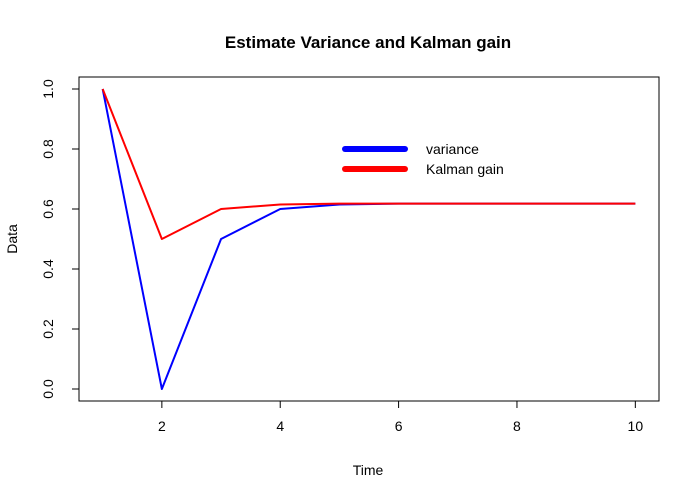 This screenshot has width=700, height=500. What do you see at coordinates (48, 209) in the screenshot?
I see `y-tick-label: 0.6` at bounding box center [48, 209].